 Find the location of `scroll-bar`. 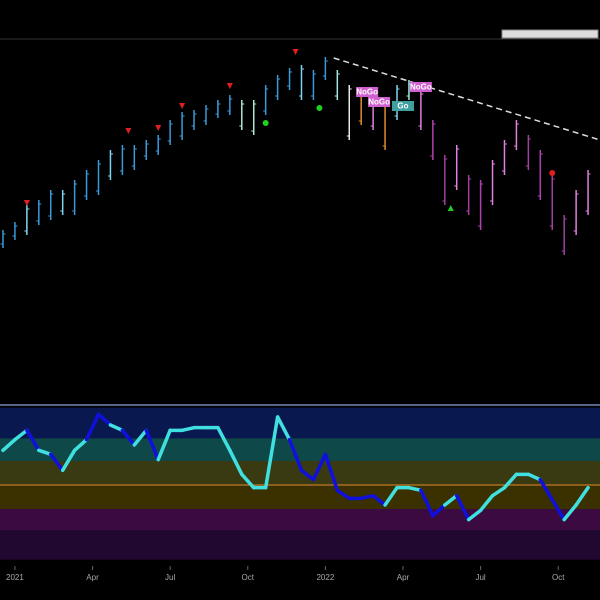

scroll-bar is located at coordinates (550, 34).